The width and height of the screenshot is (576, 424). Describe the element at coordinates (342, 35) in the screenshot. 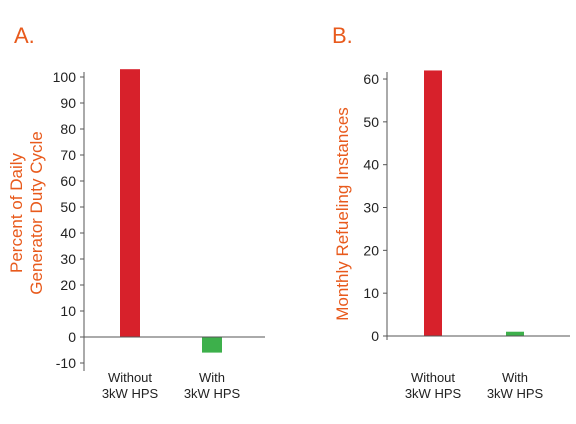

I see `panel-label: B.` at that location.